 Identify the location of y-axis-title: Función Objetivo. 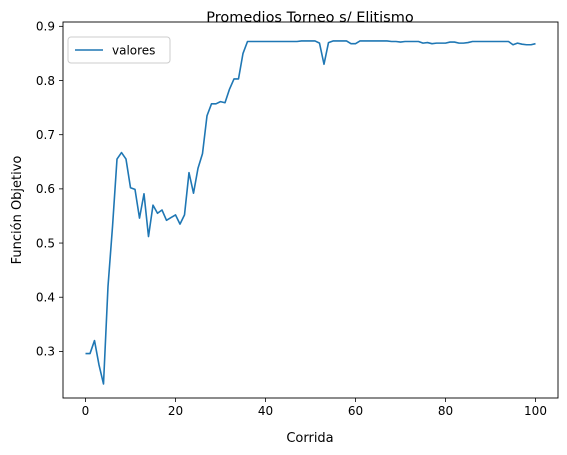
(17, 210).